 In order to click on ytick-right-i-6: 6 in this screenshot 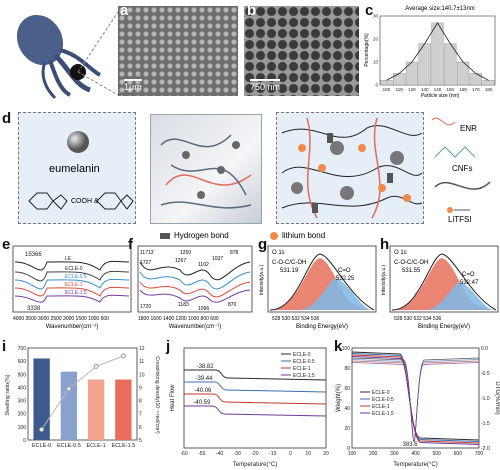, I will do `click(140, 428)`.